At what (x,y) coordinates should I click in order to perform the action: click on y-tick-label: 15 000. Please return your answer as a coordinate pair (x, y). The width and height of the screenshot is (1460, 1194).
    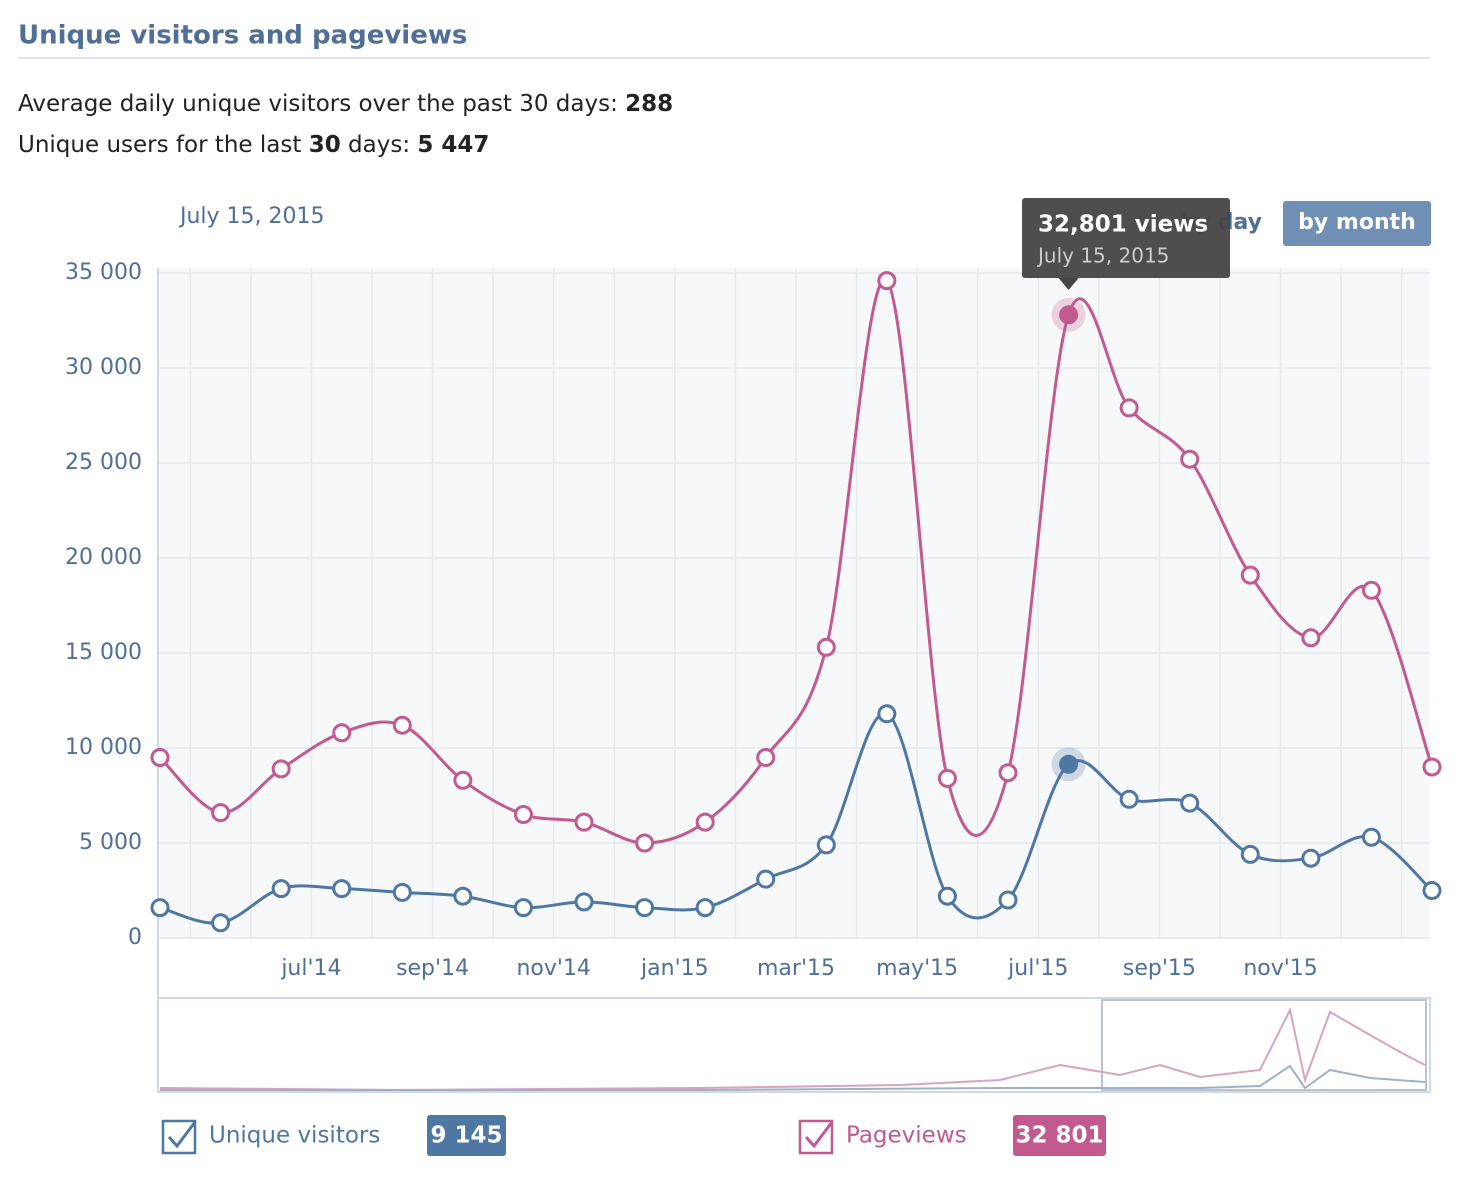
    Looking at the image, I should click on (103, 652).